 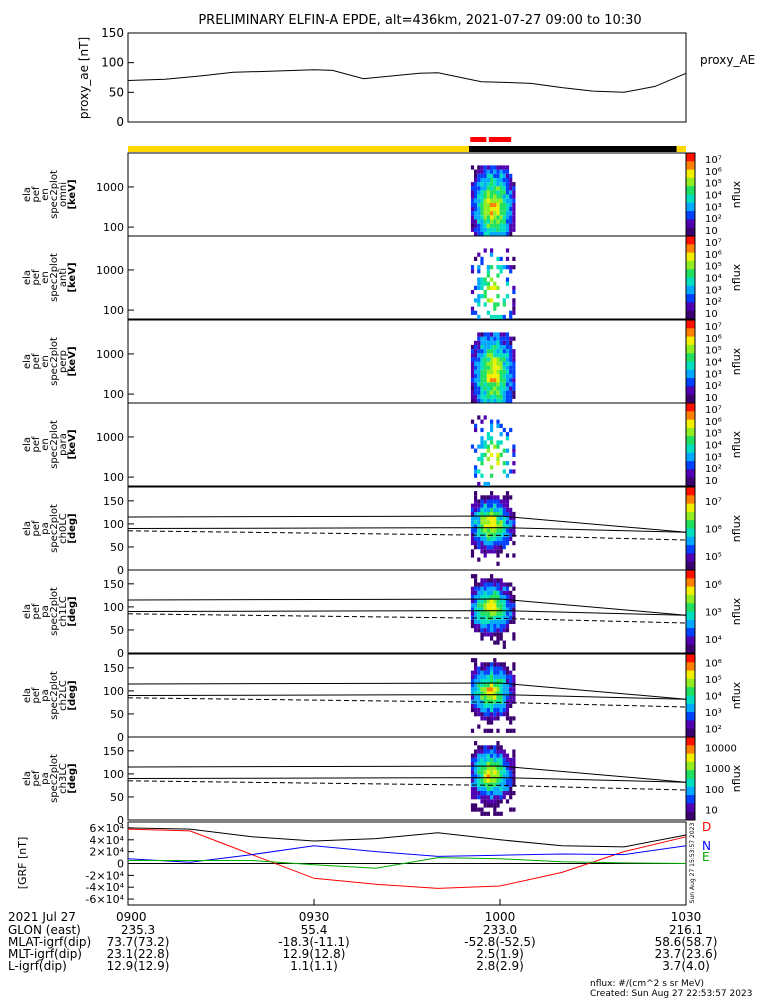 I want to click on ephemeris-value: -18.3(-11.1), so click(x=313, y=942).